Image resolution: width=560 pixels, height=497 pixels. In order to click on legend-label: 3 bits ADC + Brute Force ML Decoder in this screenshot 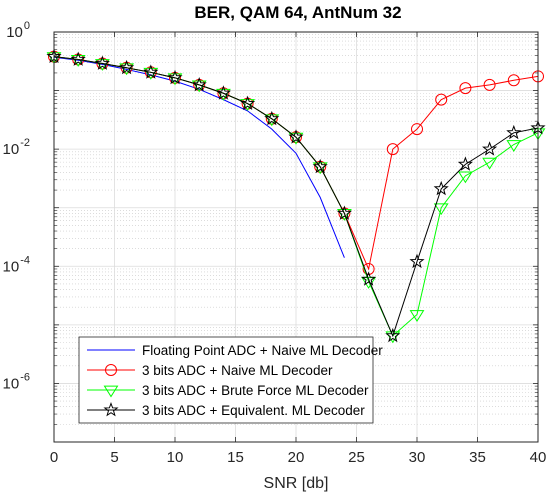, I will do `click(255, 390)`.